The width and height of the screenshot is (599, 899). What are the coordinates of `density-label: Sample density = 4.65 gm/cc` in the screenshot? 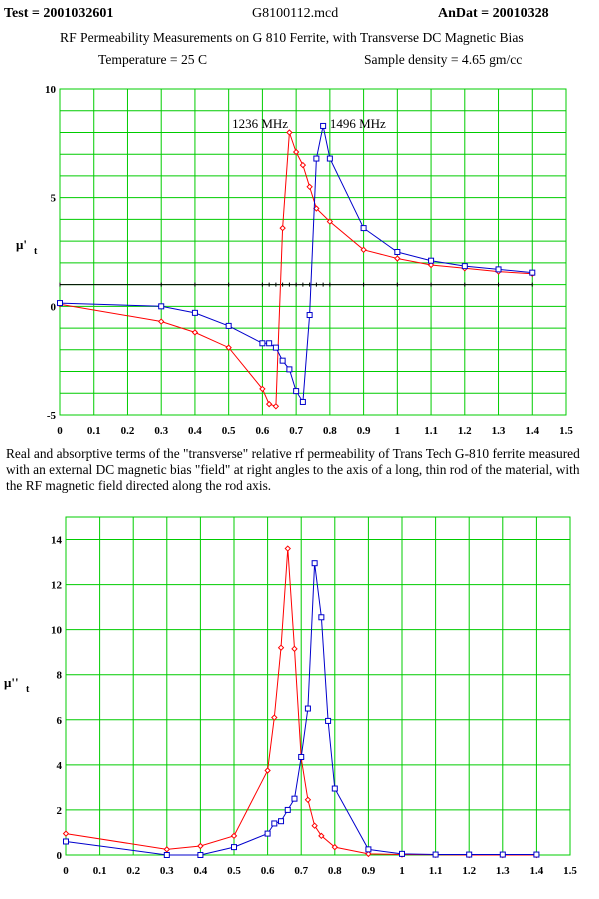 It's located at (443, 59).